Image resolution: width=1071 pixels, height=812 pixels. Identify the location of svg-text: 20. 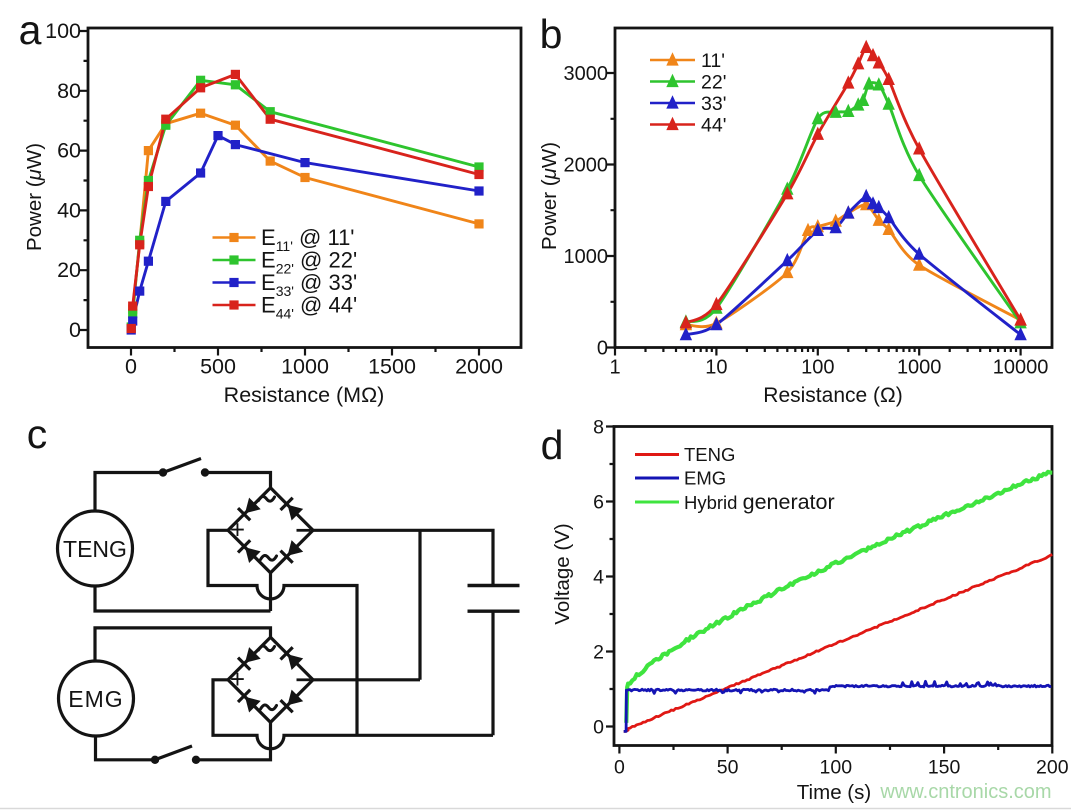
(69, 270).